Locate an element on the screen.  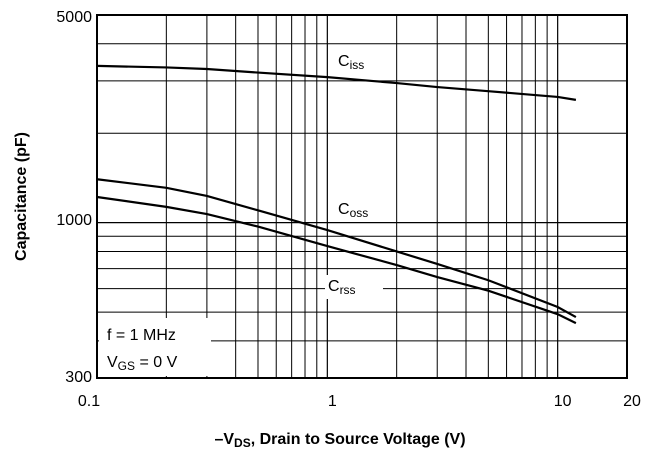
x-tick-label: 20 is located at coordinates (632, 401).